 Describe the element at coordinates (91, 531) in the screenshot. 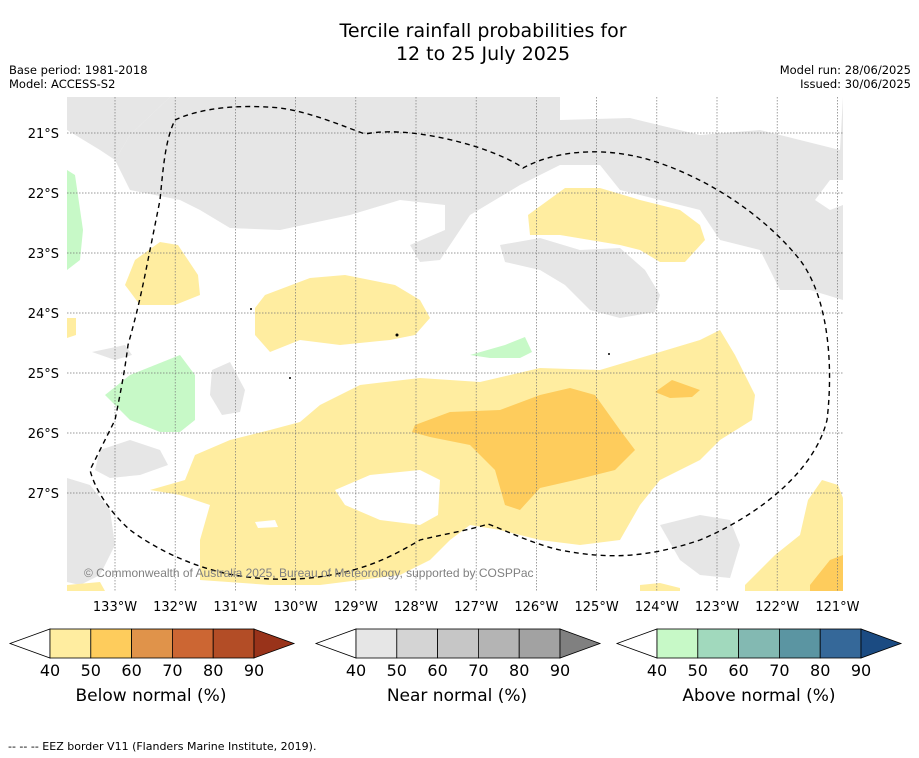

I see `near-normal-region-southwest` at that location.